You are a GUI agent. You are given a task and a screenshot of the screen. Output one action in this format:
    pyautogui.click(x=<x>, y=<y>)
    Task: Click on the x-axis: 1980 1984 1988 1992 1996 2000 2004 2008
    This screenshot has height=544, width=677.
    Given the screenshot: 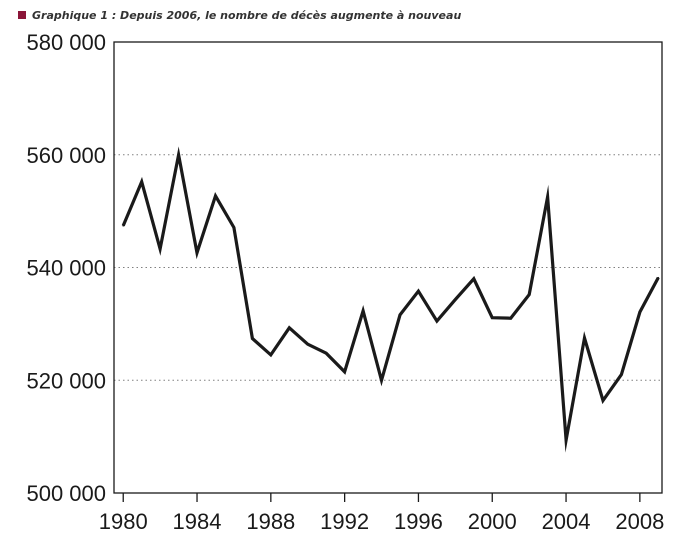 What is the action you would take?
    pyautogui.click(x=381, y=513)
    